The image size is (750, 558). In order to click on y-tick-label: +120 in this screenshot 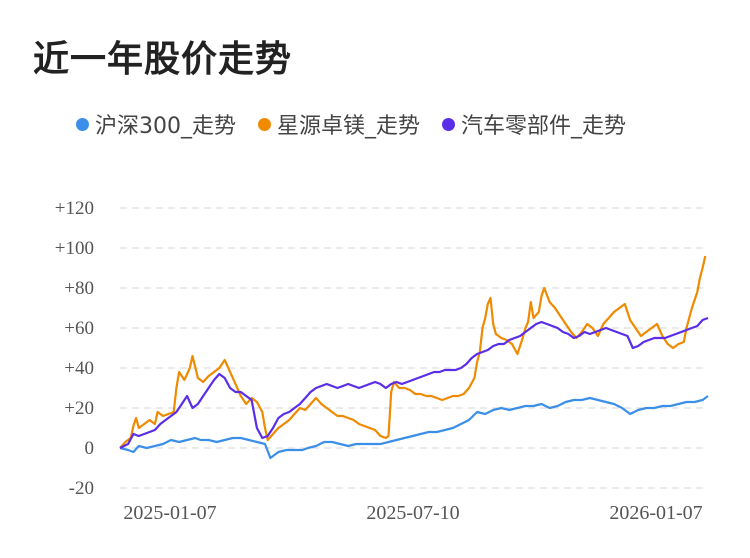, I will do `click(74, 208)`.